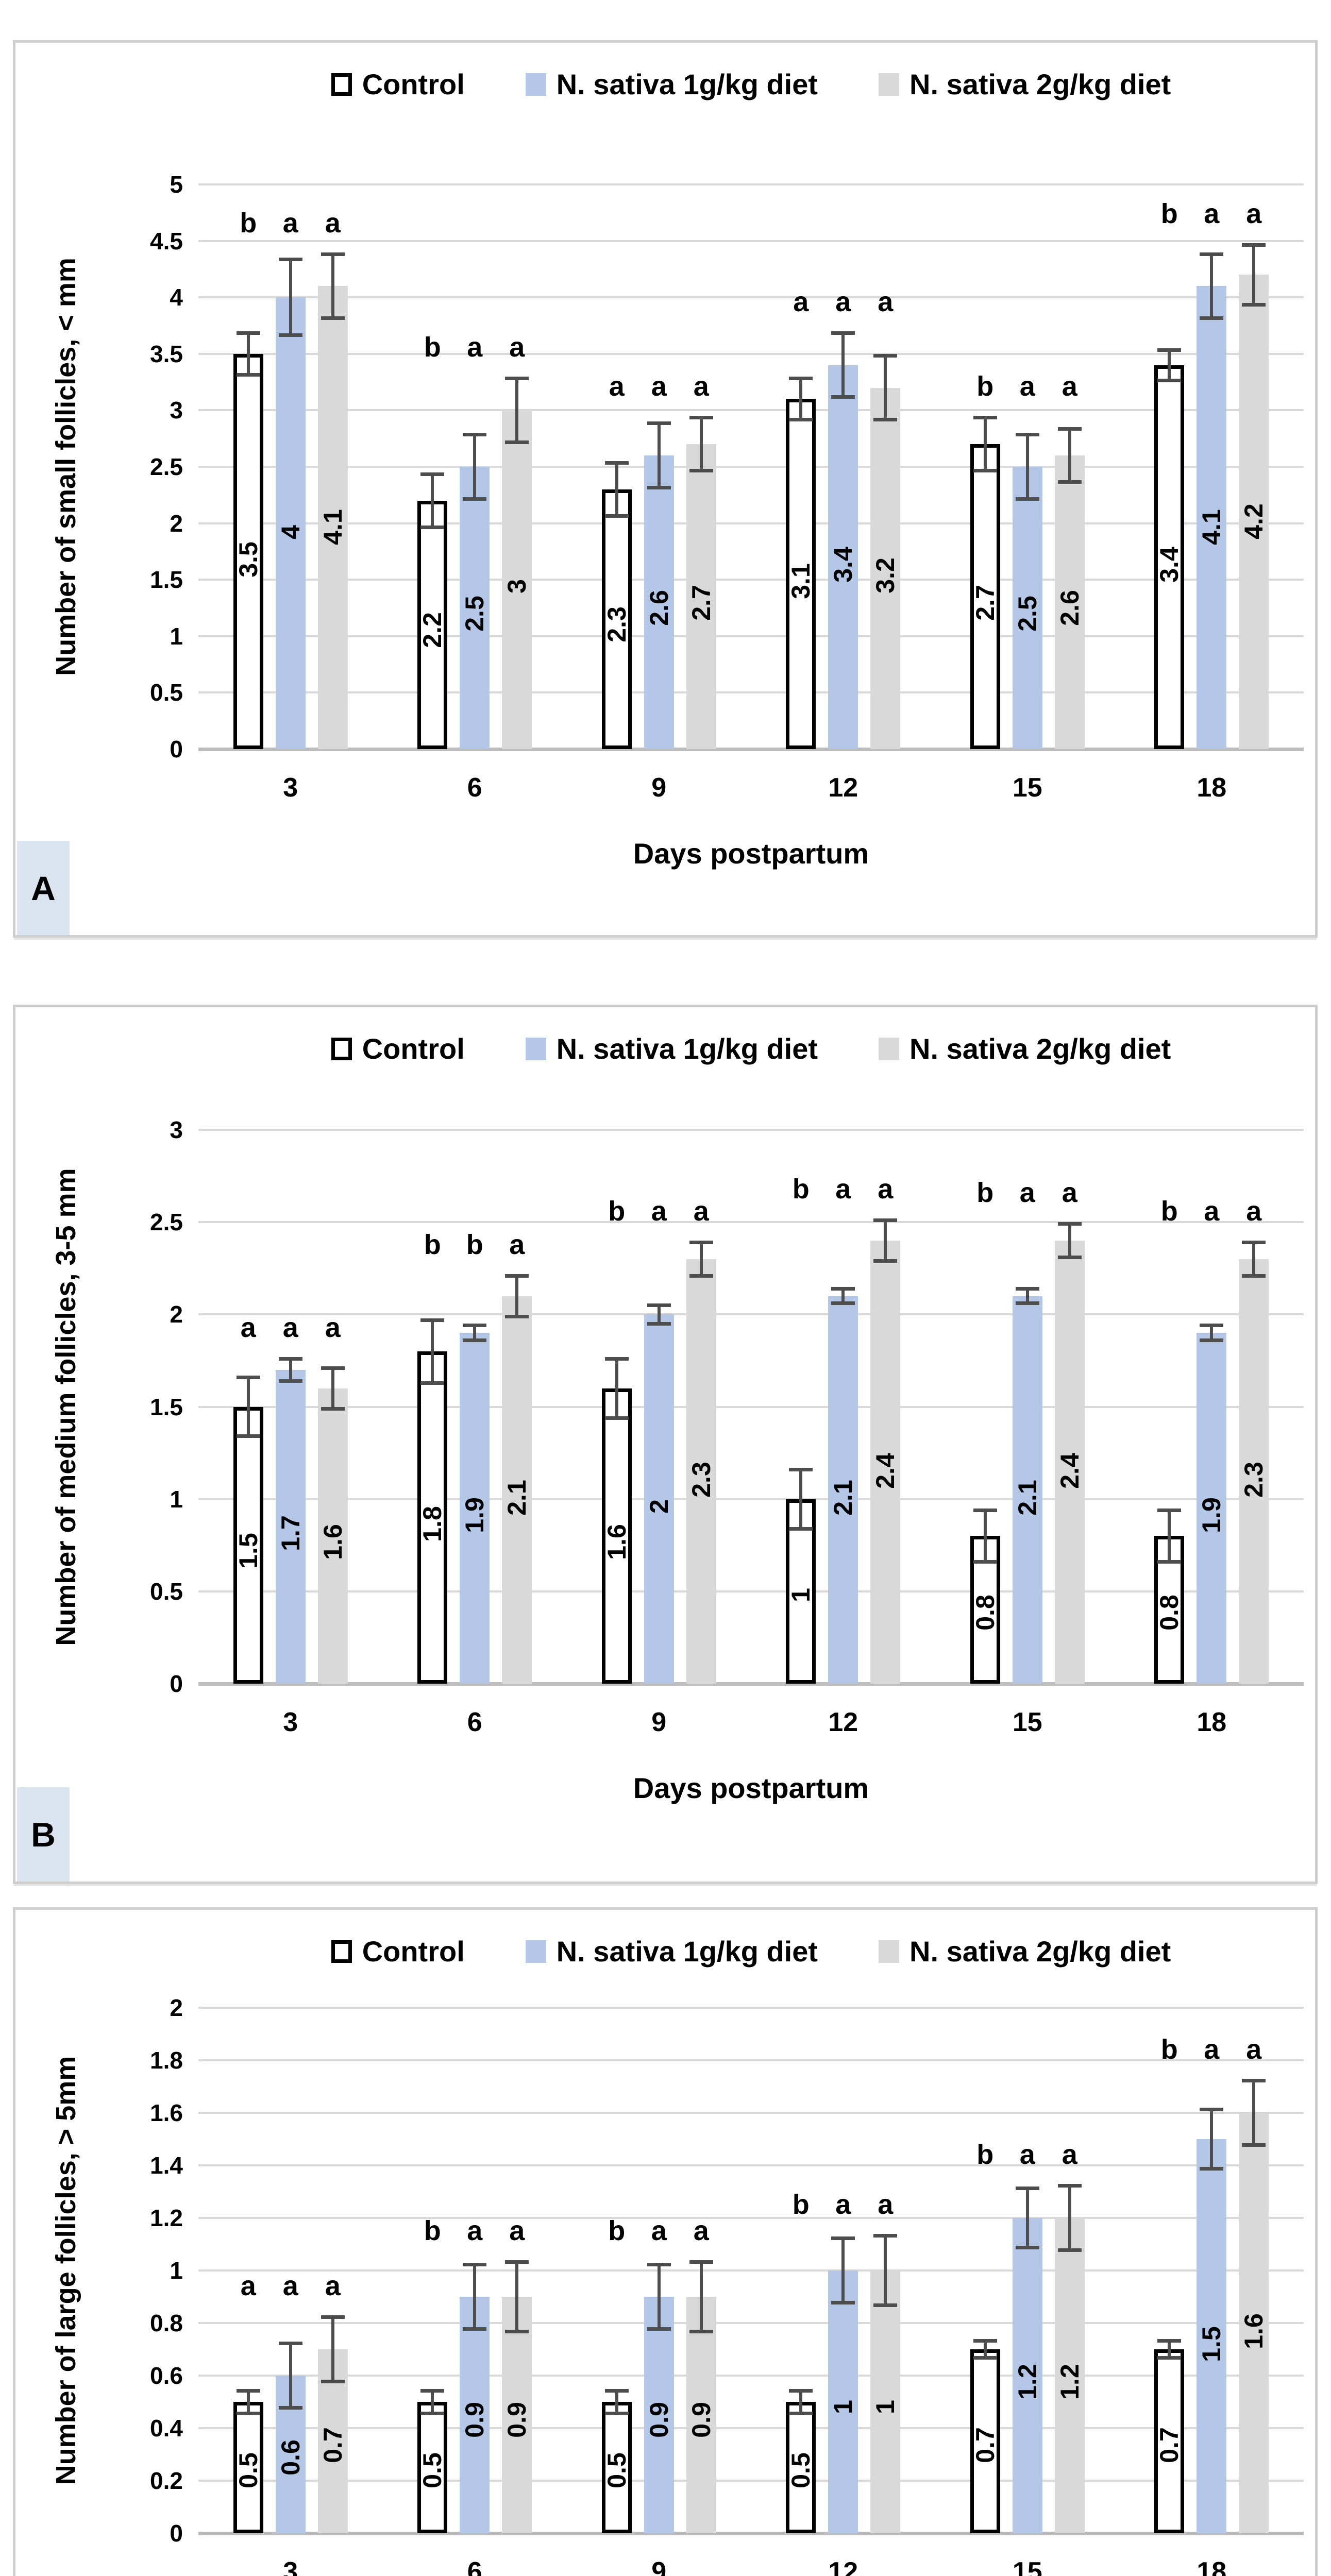  I want to click on y-tick-label: 0.8, so click(166, 2323).